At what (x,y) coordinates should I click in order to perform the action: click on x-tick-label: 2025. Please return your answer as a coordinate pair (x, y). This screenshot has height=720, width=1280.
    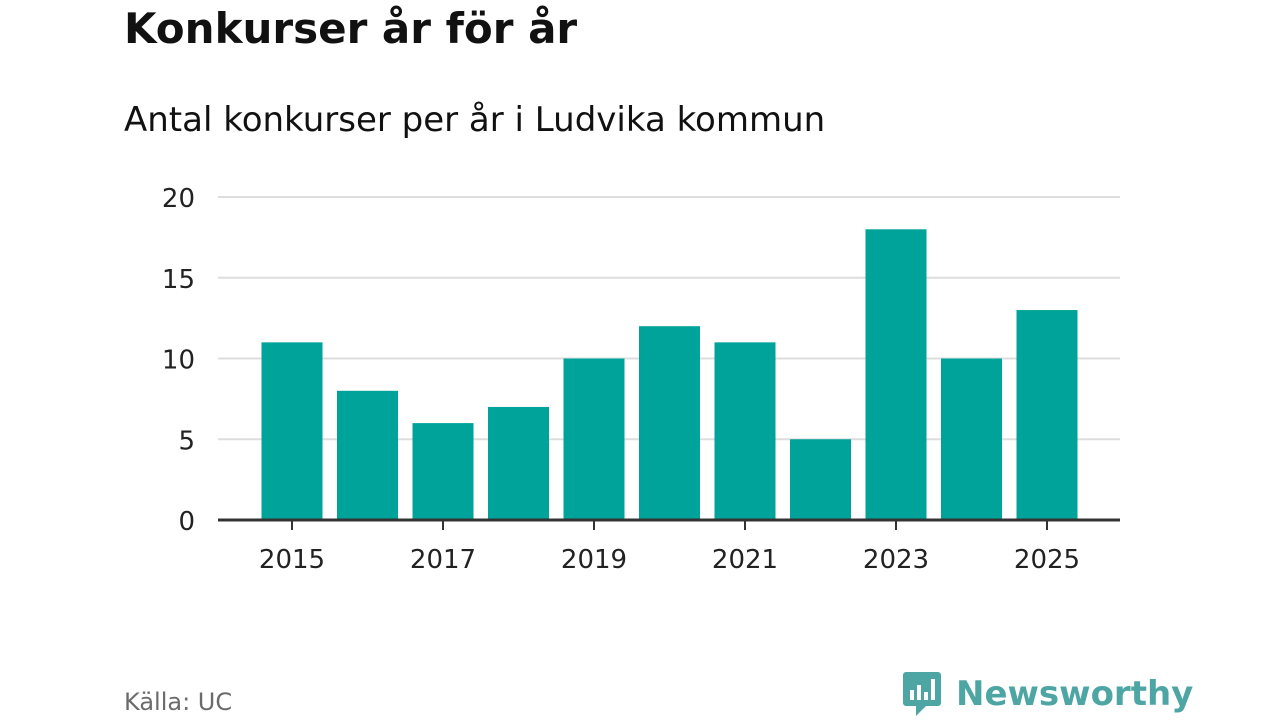
    Looking at the image, I should click on (1047, 560).